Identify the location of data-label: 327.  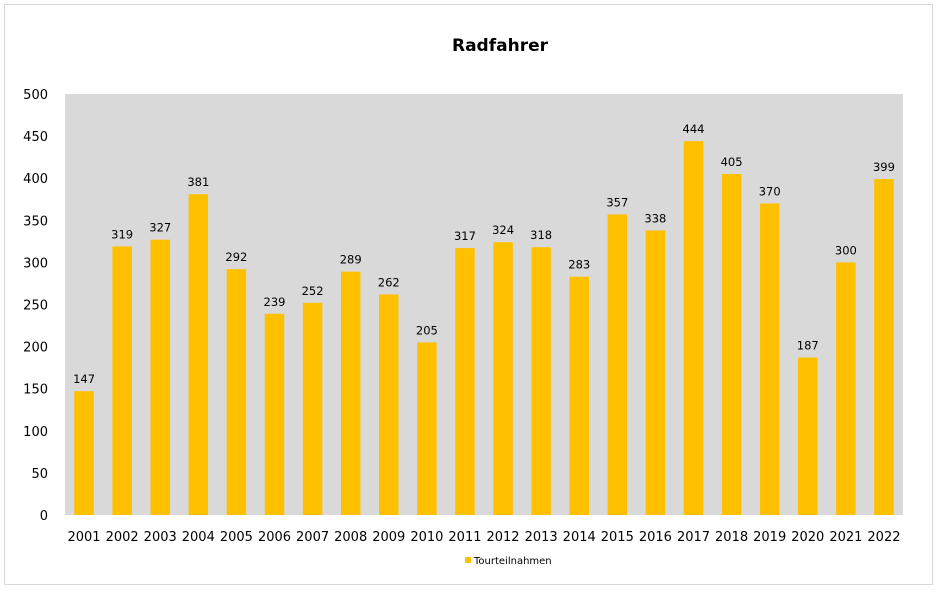
(160, 228).